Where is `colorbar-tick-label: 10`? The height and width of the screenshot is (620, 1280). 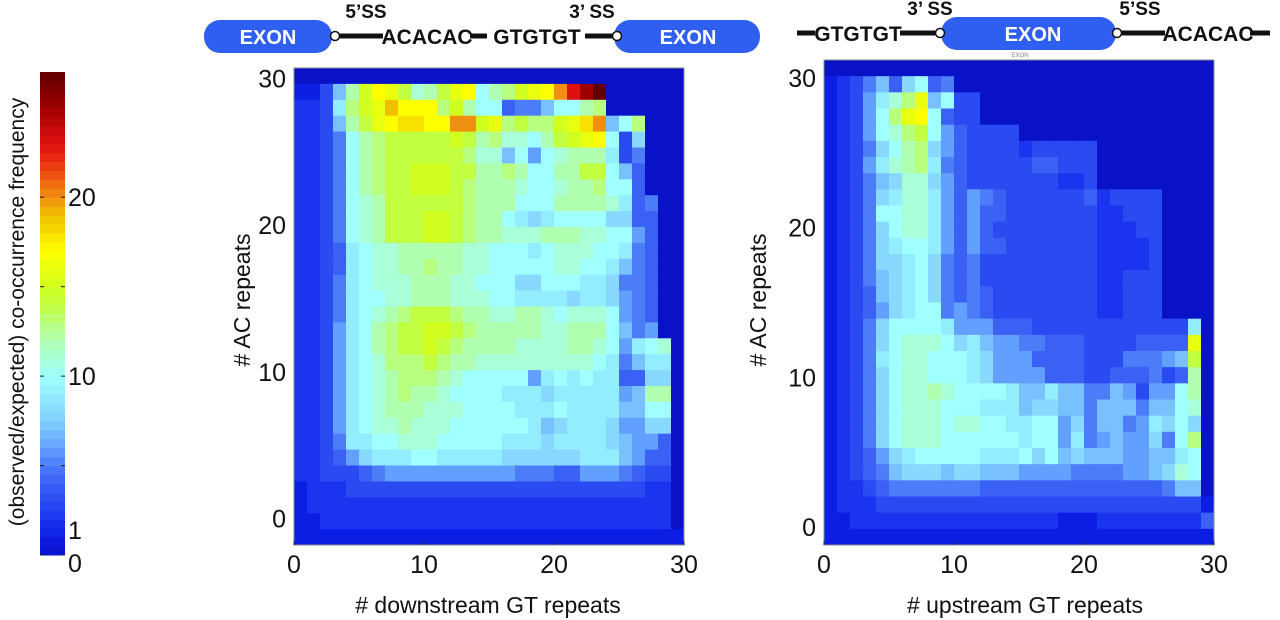 colorbar-tick-label: 10 is located at coordinates (82, 377).